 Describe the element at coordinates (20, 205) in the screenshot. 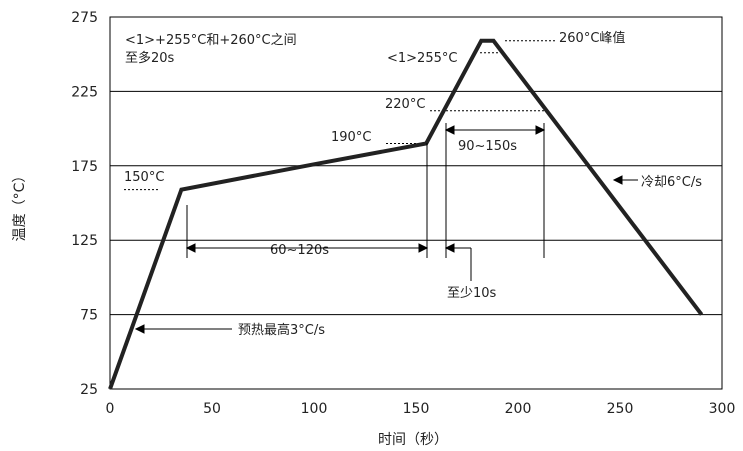

I see `y-axis-label: 温度（°C）` at that location.